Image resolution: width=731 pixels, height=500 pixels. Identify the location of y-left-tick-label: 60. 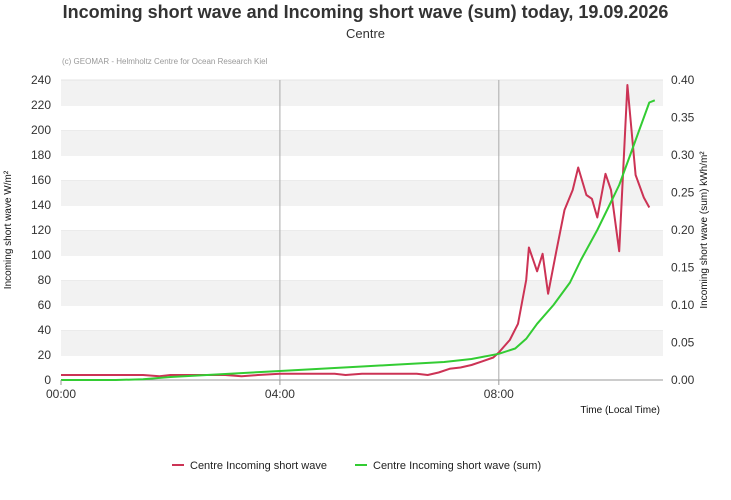
(45, 305).